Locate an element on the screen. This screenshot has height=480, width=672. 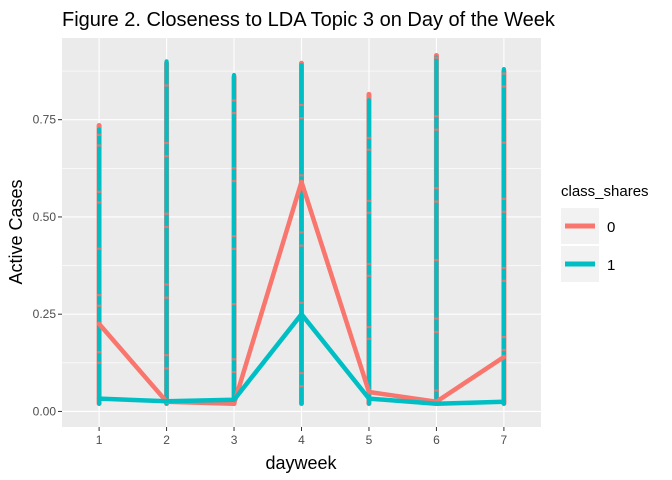
x-tick-label: 3 is located at coordinates (234, 440).